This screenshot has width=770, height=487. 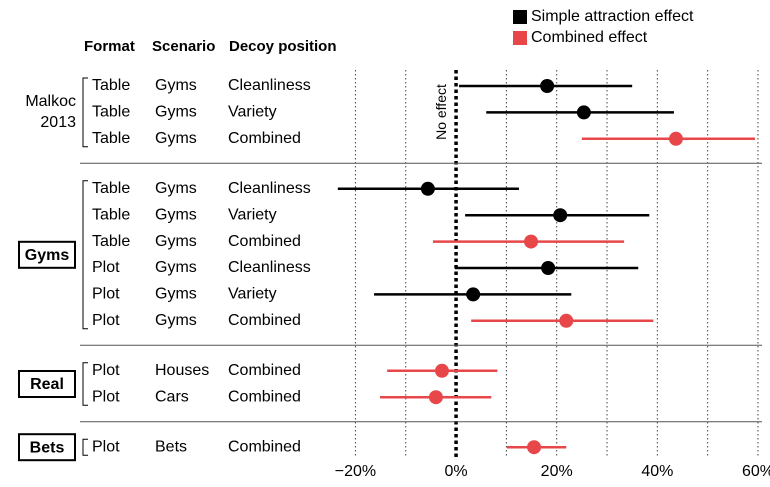 I want to click on scenario-cell: Cars, so click(x=172, y=396).